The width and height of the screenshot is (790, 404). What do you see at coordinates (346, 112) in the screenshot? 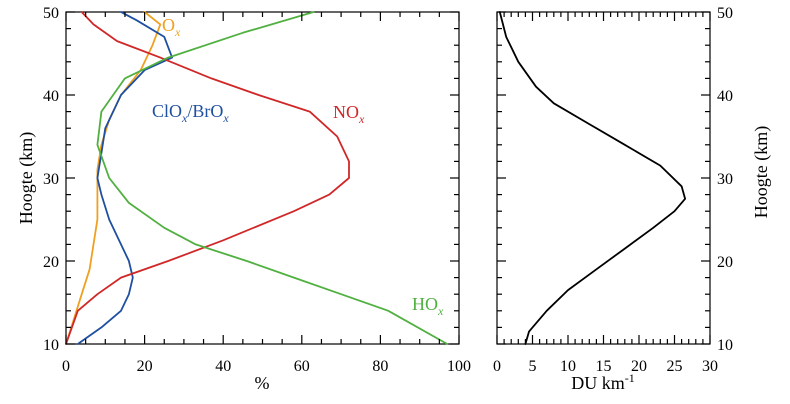
I see `label-nox-main: NO` at bounding box center [346, 112].